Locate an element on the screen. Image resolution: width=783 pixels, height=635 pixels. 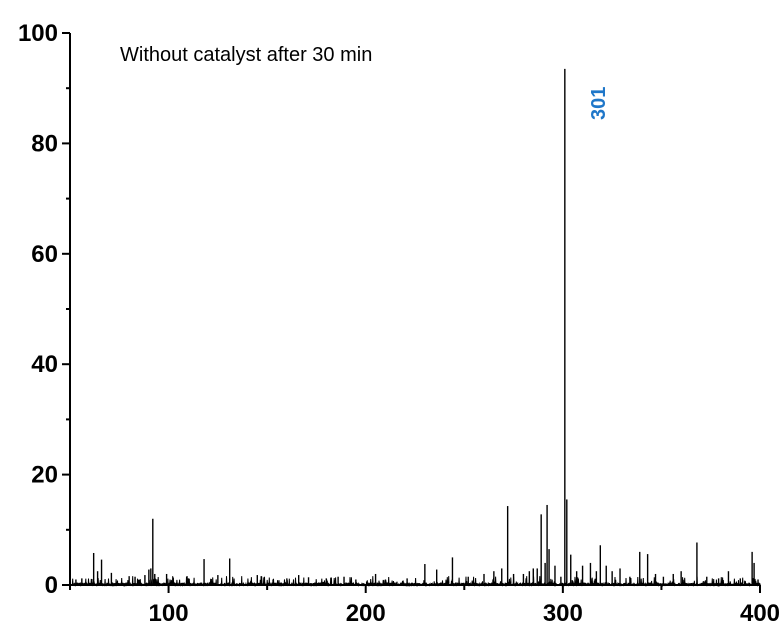
y-tick-label: 100 is located at coordinates (38, 33).